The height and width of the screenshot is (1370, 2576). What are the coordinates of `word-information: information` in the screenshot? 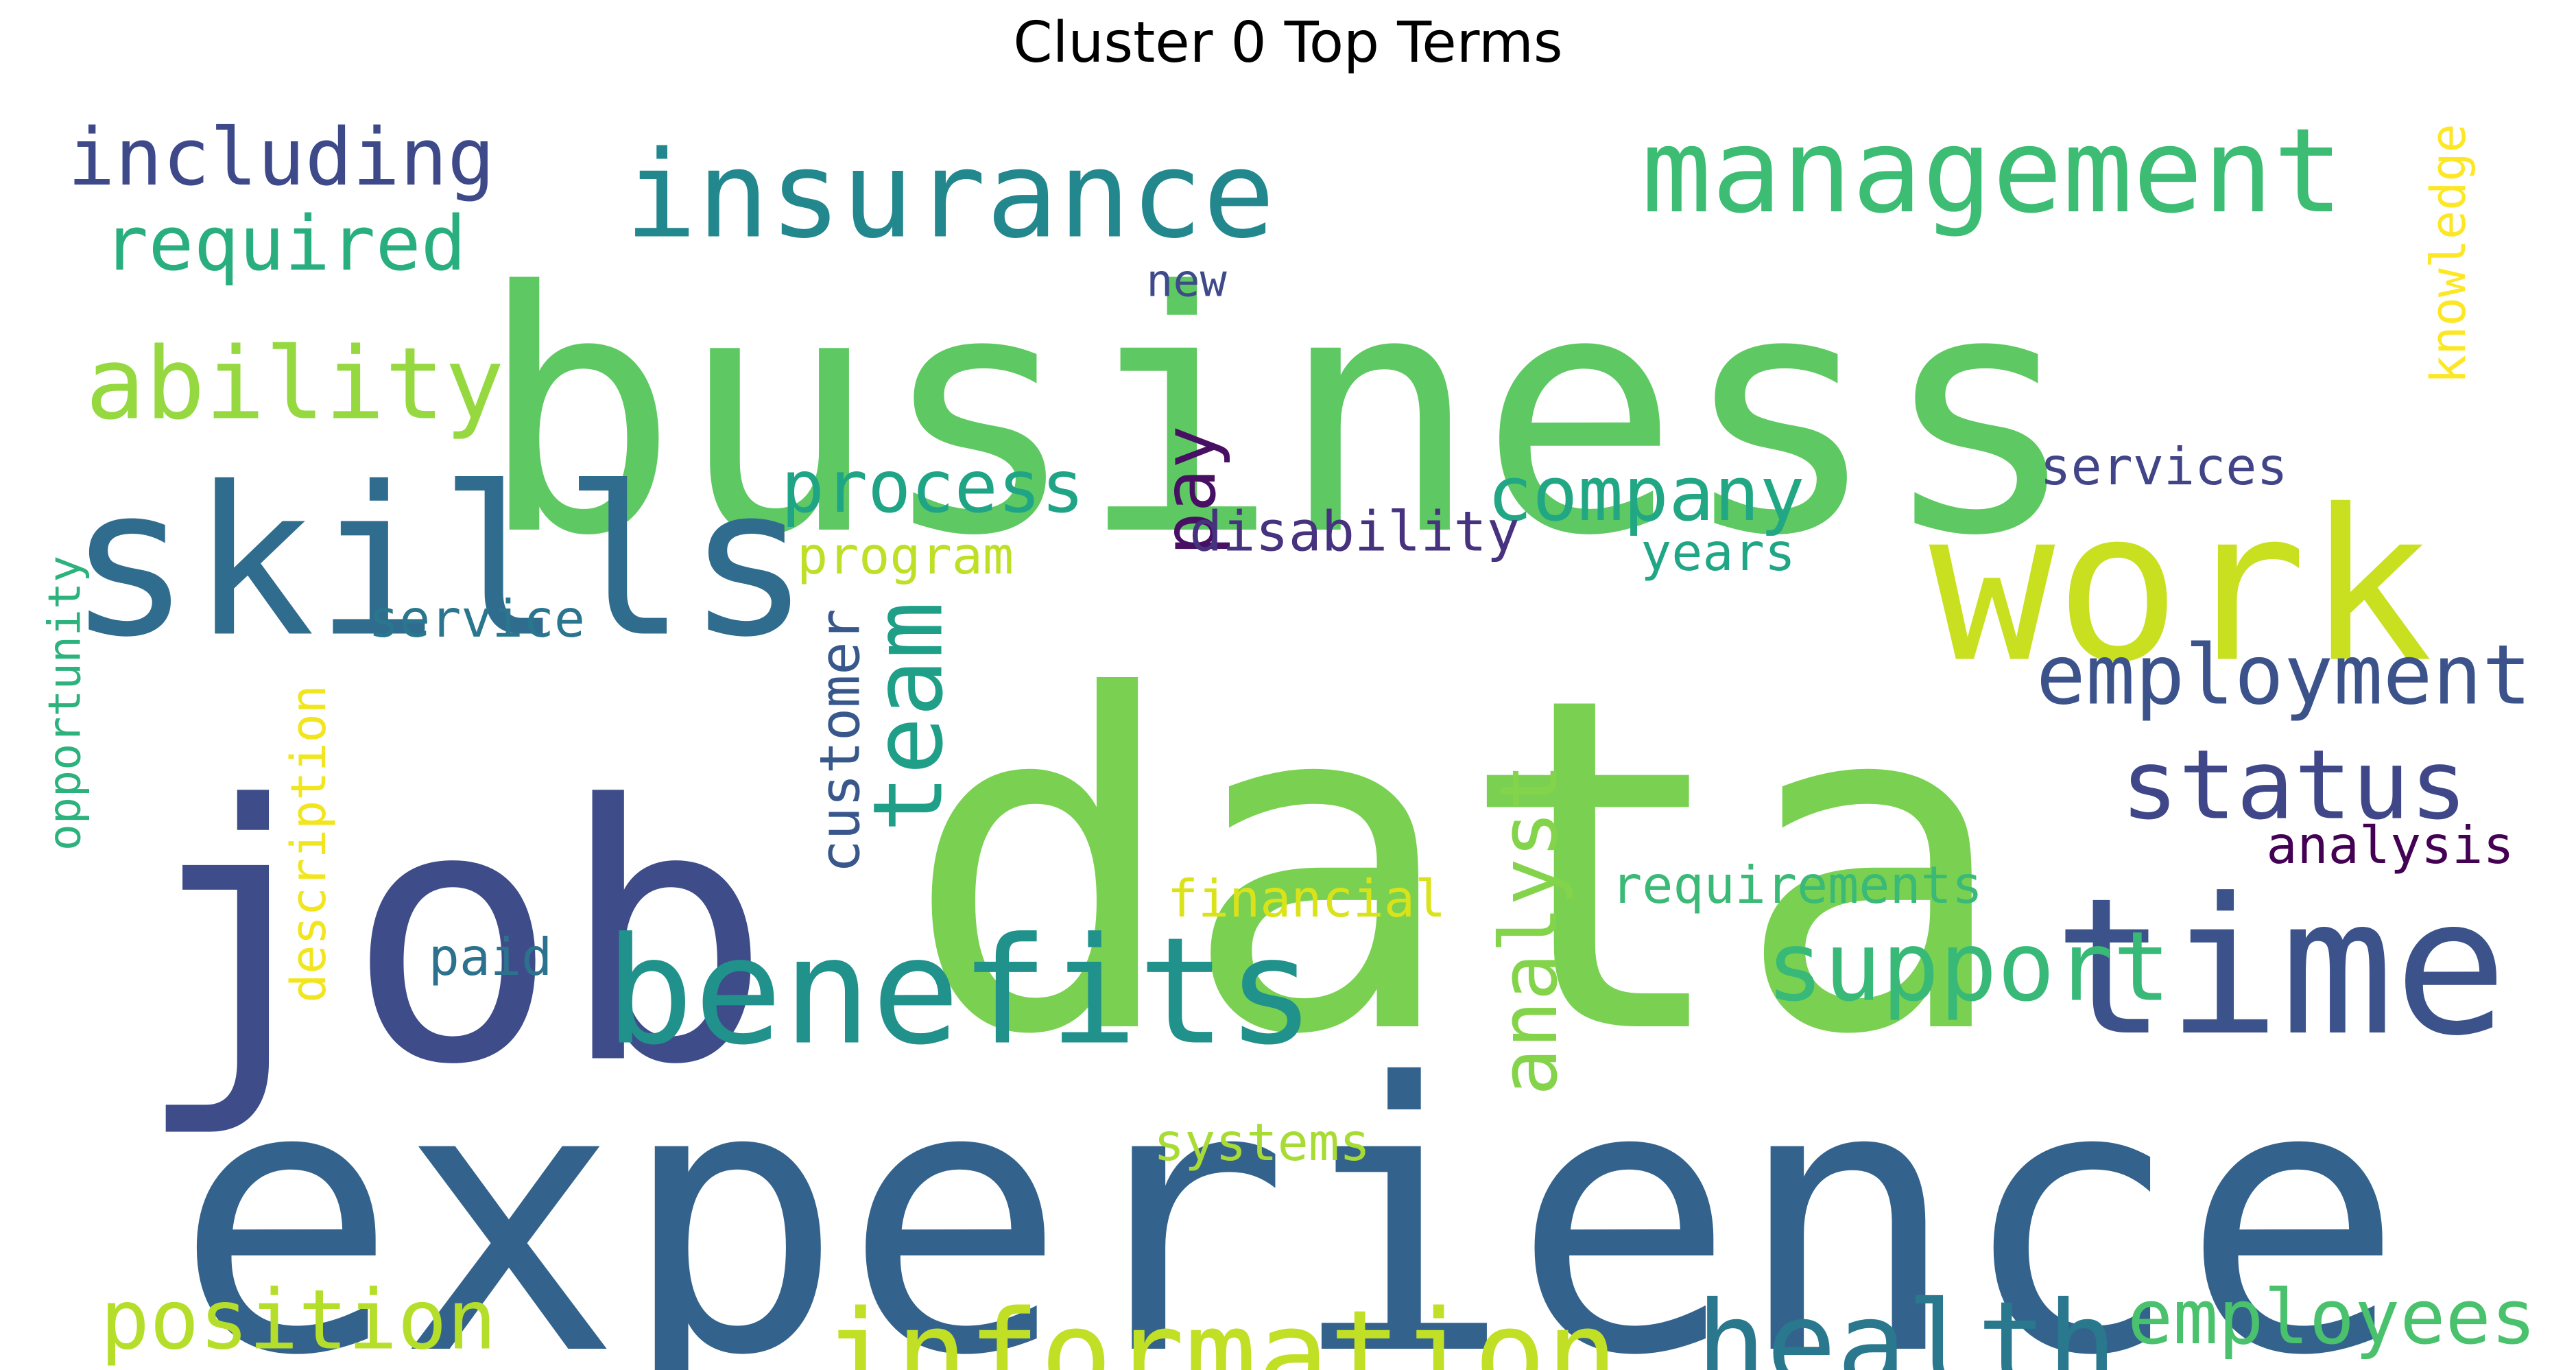 It's located at (1221, 1328).